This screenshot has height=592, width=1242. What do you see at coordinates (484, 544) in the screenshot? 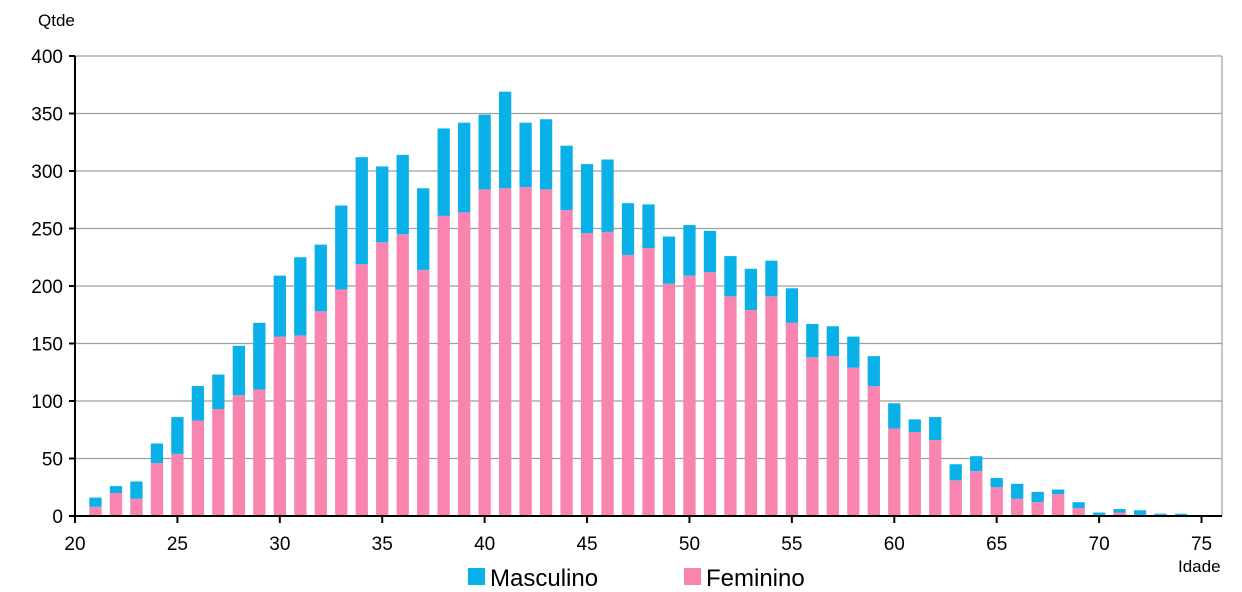
I see `x-tick-label: 40` at bounding box center [484, 544].